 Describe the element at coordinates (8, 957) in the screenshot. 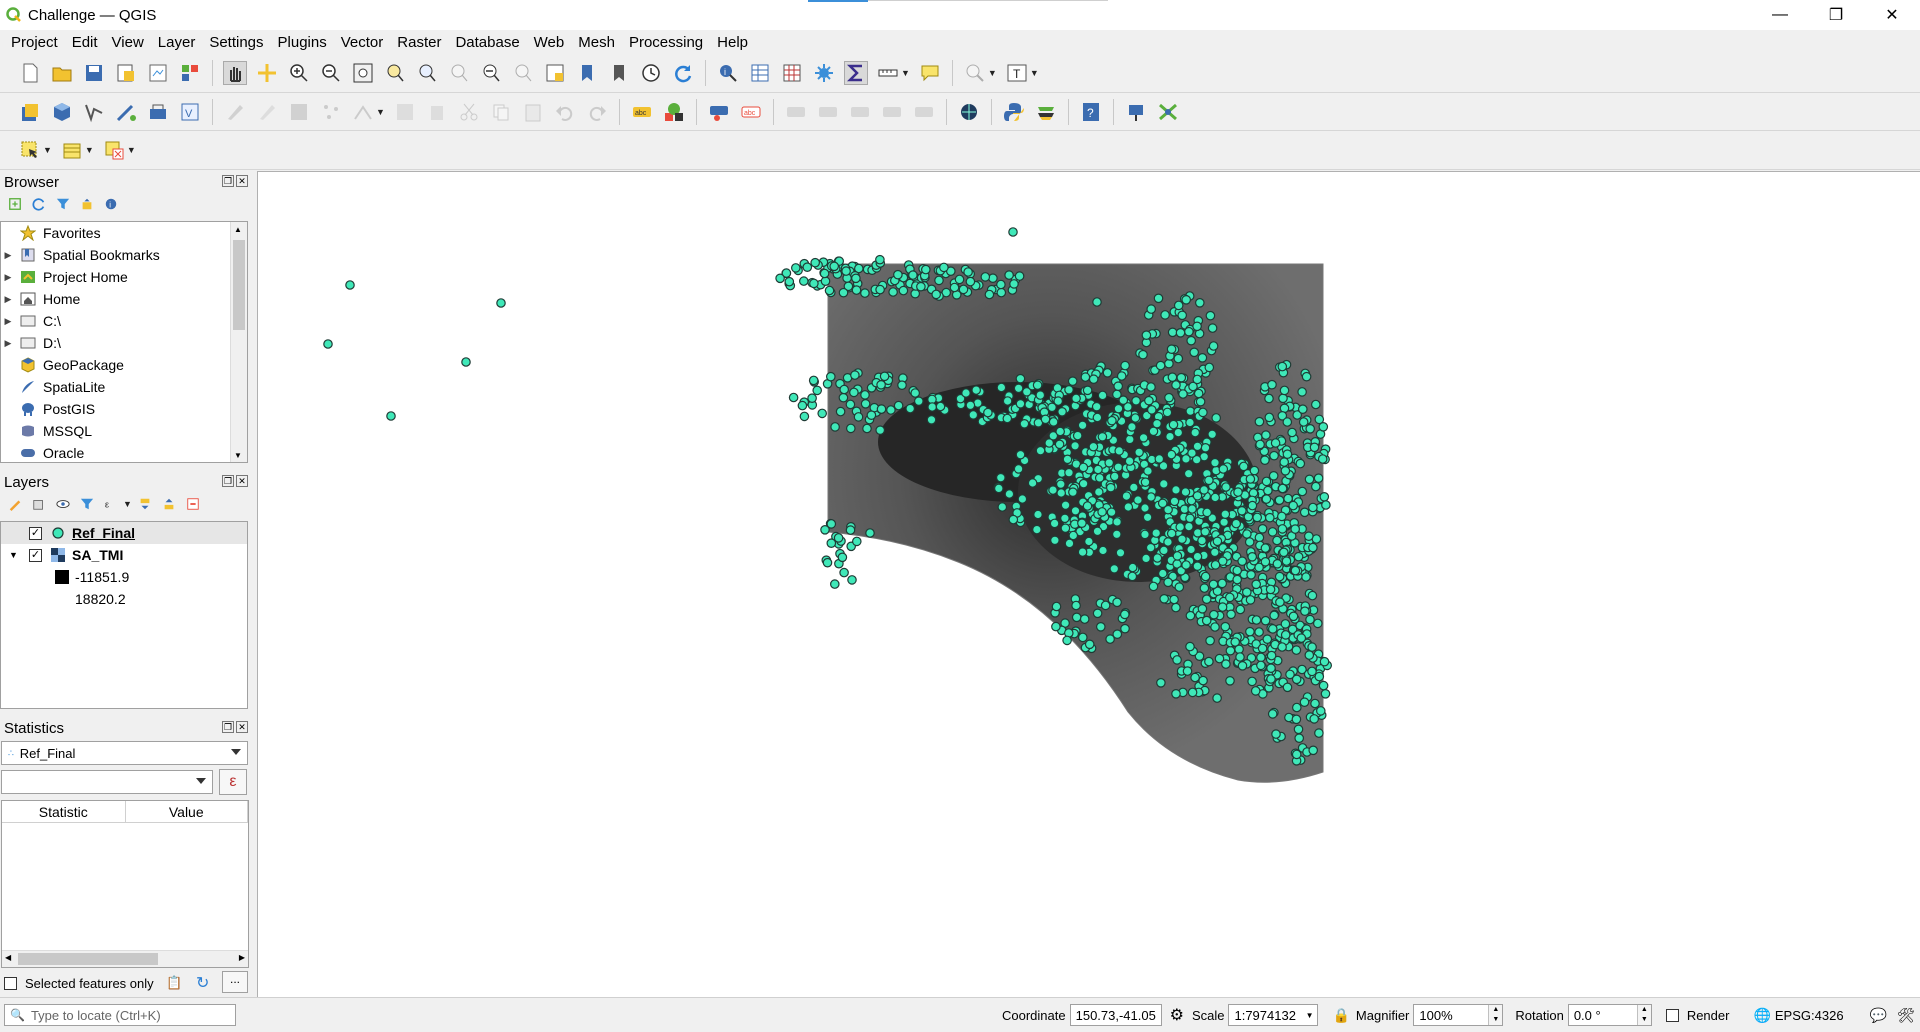

I see `scroll-left-arrow: ◀` at that location.